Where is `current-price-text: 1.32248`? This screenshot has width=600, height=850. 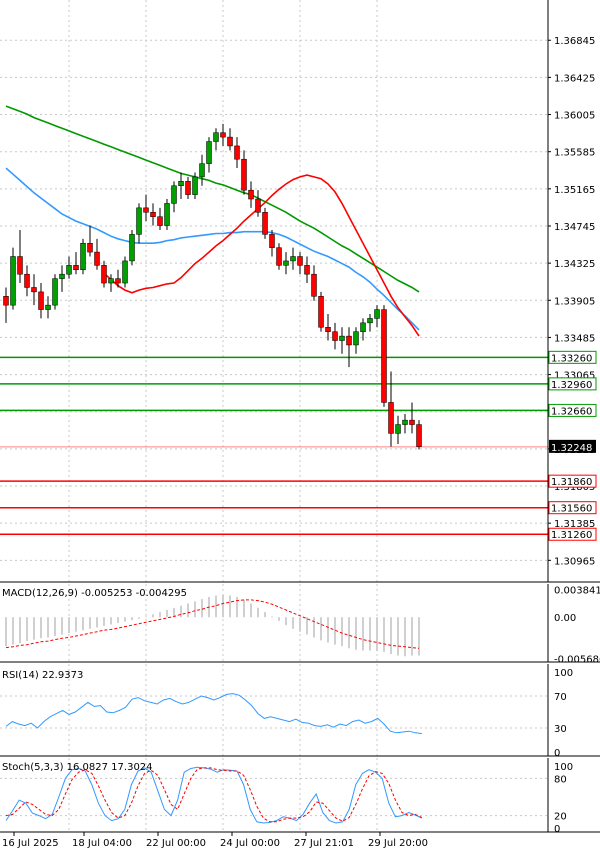
current-price-text: 1.32248 is located at coordinates (571, 448).